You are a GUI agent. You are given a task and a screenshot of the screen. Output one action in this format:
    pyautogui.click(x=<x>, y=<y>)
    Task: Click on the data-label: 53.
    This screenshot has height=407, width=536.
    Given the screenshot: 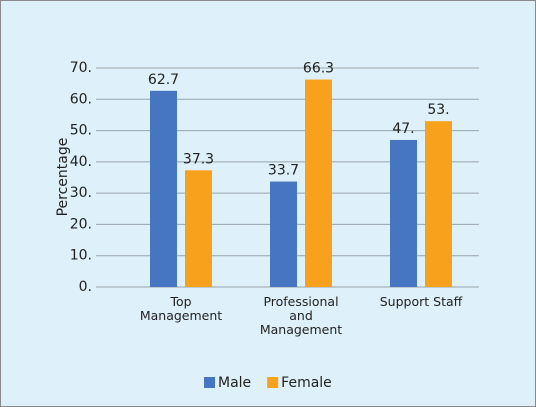 What is the action you would take?
    pyautogui.click(x=438, y=110)
    